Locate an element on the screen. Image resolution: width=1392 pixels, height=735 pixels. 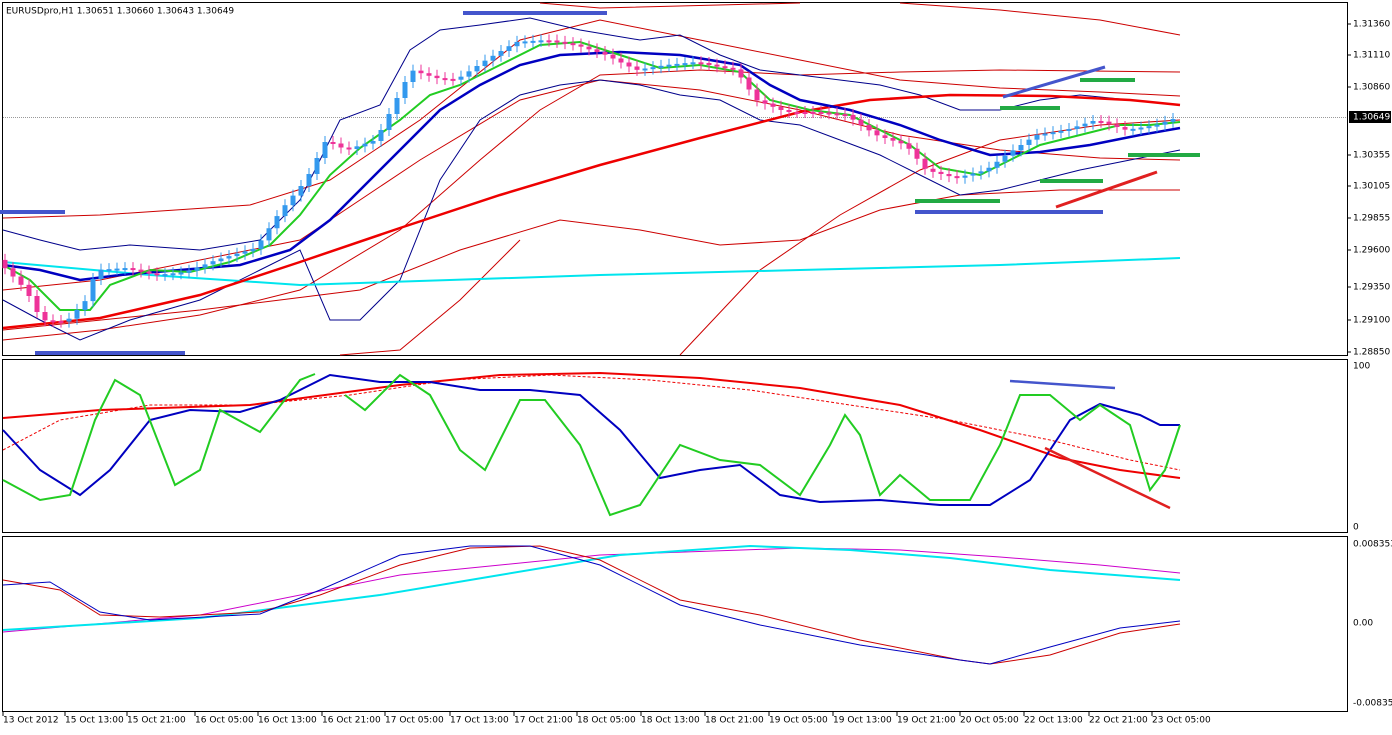
time-tick-label: 19 Oct 21:00 is located at coordinates (926, 721).